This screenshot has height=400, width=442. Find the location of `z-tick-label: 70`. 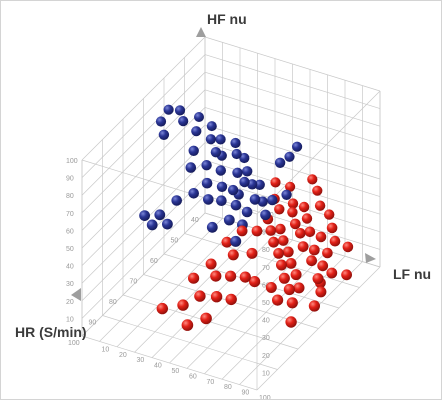

z-tick-label: 70 is located at coordinates (70, 214).